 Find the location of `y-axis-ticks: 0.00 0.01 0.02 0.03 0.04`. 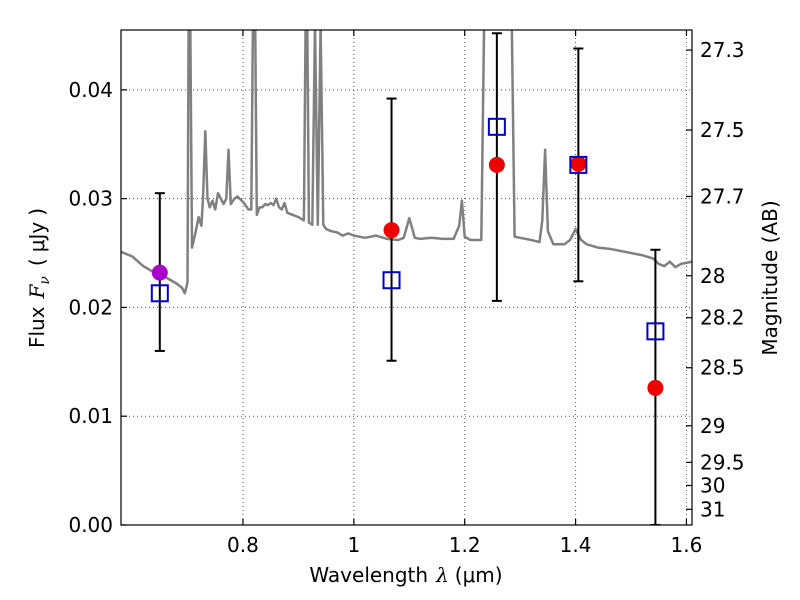

y-axis-ticks: 0.00 0.01 0.02 0.03 0.04 is located at coordinates (97, 307).